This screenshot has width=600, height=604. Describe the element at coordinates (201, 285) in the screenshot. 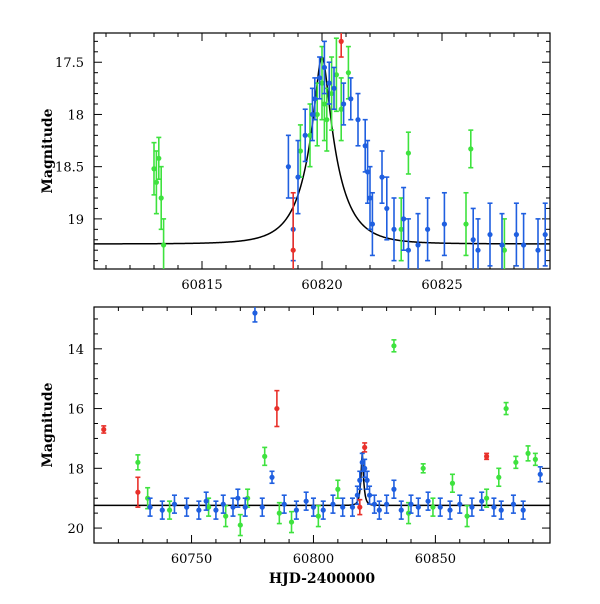

I see `x-tick-label: 60815` at that location.